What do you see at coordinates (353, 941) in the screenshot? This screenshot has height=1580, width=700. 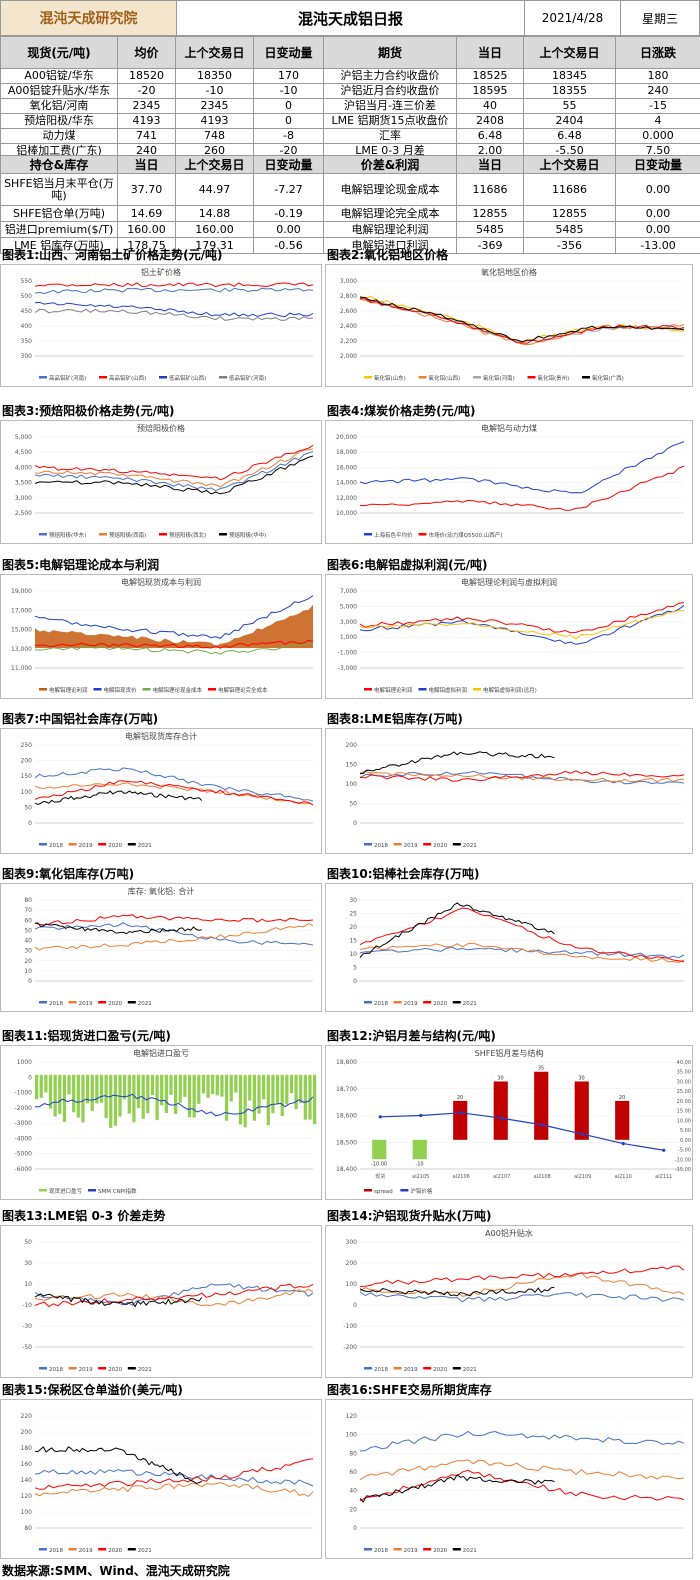 I see `y-tick-label: 15` at bounding box center [353, 941].